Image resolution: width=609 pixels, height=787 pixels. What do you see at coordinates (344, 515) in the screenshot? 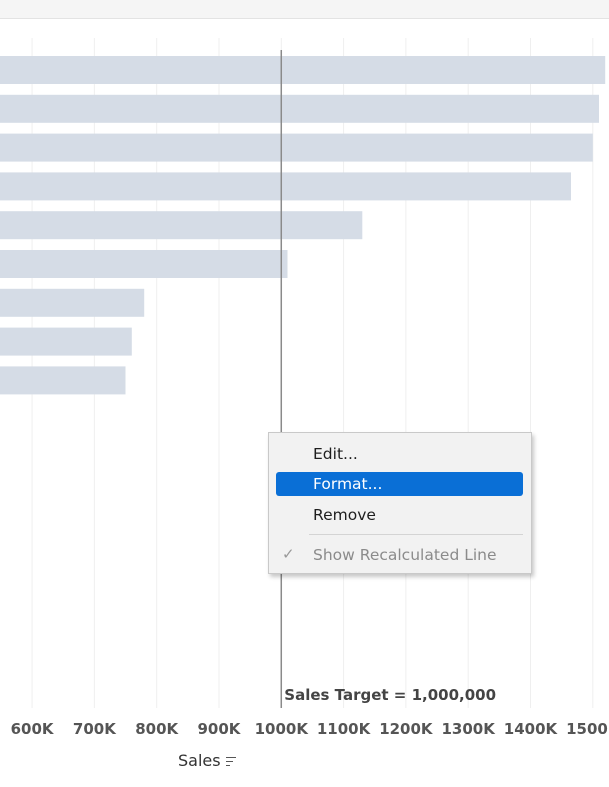
I see `menu-item-label: Remove` at bounding box center [344, 515].